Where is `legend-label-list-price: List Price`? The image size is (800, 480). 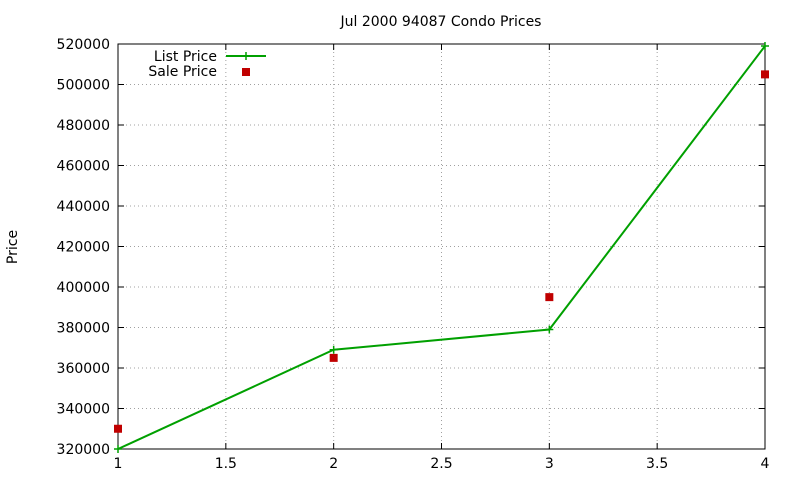 legend-label-list-price: List Price is located at coordinates (185, 57).